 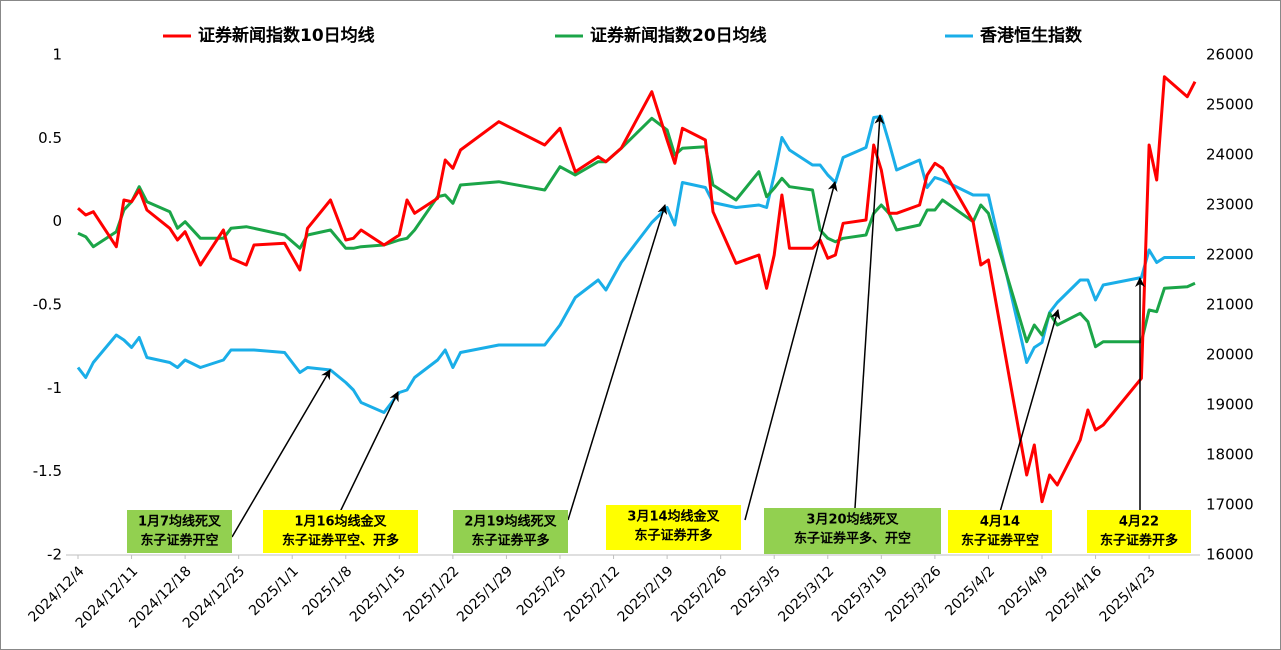 I want to click on annotation-text: 4月14, so click(x=1000, y=522).